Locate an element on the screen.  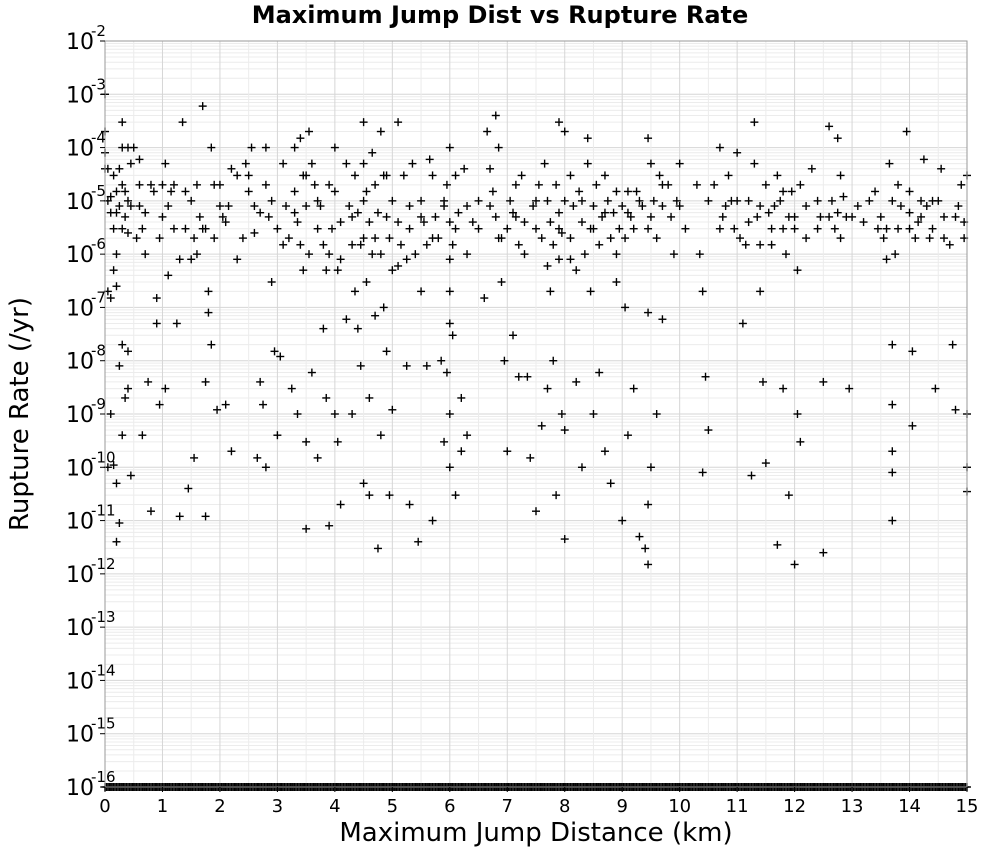
x-tick-label: 6 is located at coordinates (449, 806).